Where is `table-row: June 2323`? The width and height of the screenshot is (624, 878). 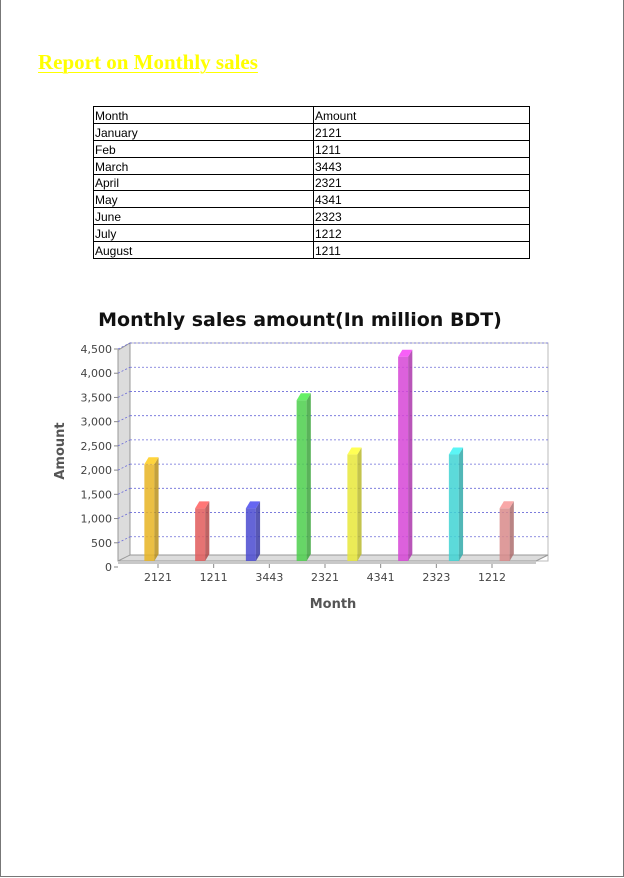 table-row: June 2323 is located at coordinates (312, 216).